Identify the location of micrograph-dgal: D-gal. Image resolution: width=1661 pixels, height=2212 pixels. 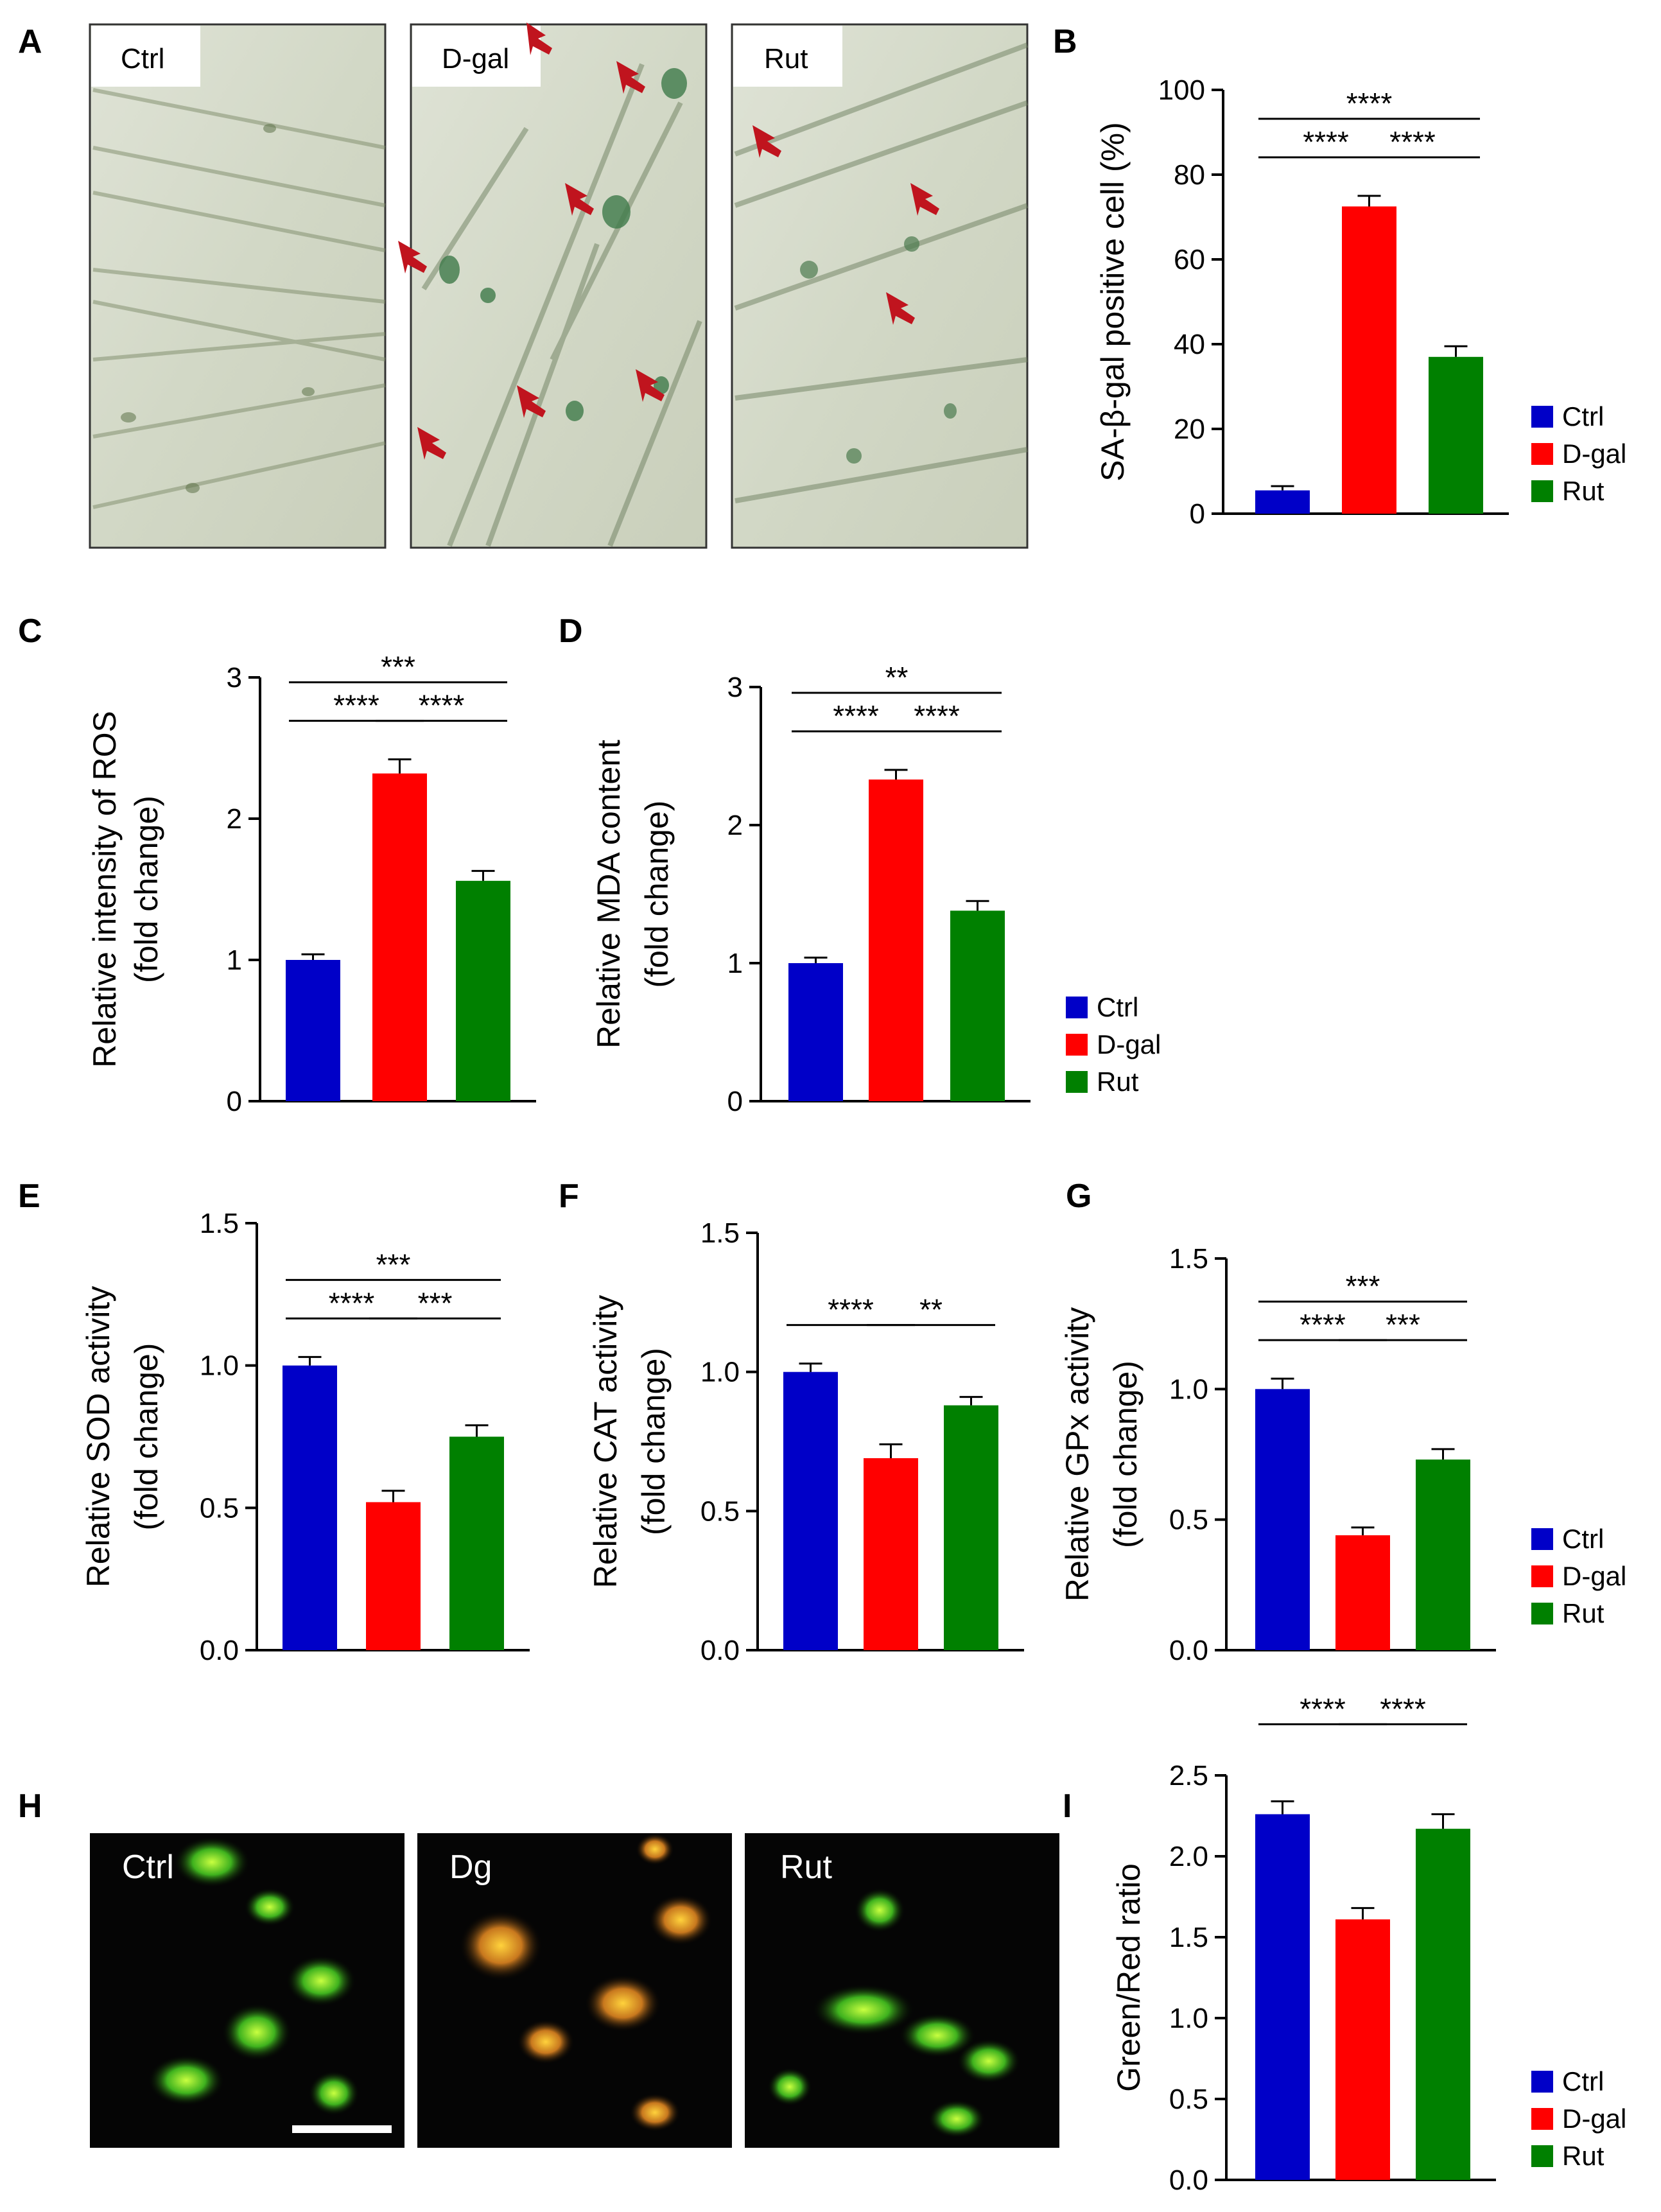
(553, 285).